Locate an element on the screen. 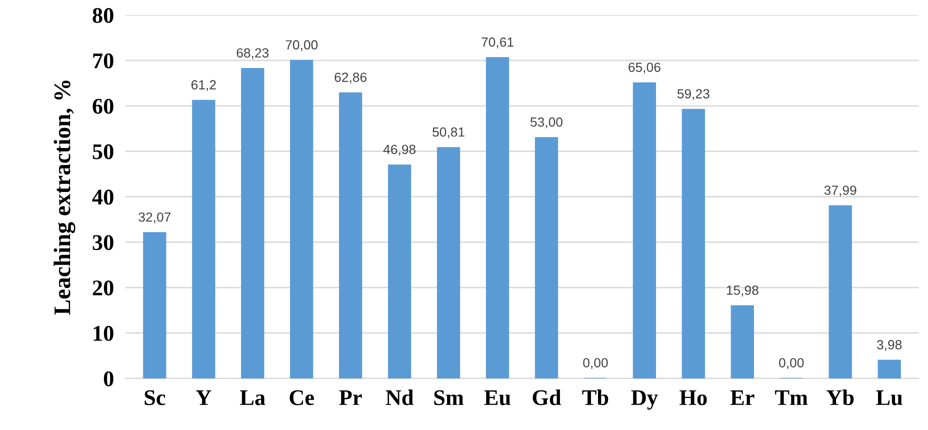  data-label: 46,98 is located at coordinates (399, 150).